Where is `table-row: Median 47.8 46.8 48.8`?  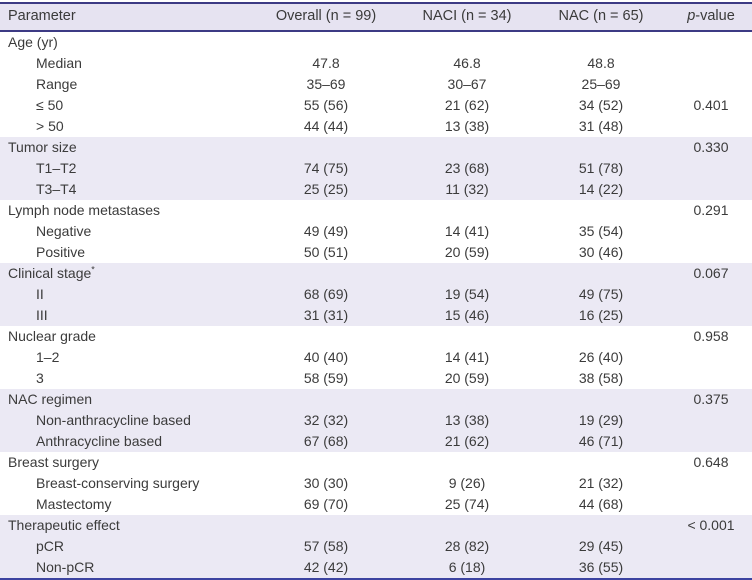
table-row: Median 47.8 46.8 48.8 is located at coordinates (376, 63).